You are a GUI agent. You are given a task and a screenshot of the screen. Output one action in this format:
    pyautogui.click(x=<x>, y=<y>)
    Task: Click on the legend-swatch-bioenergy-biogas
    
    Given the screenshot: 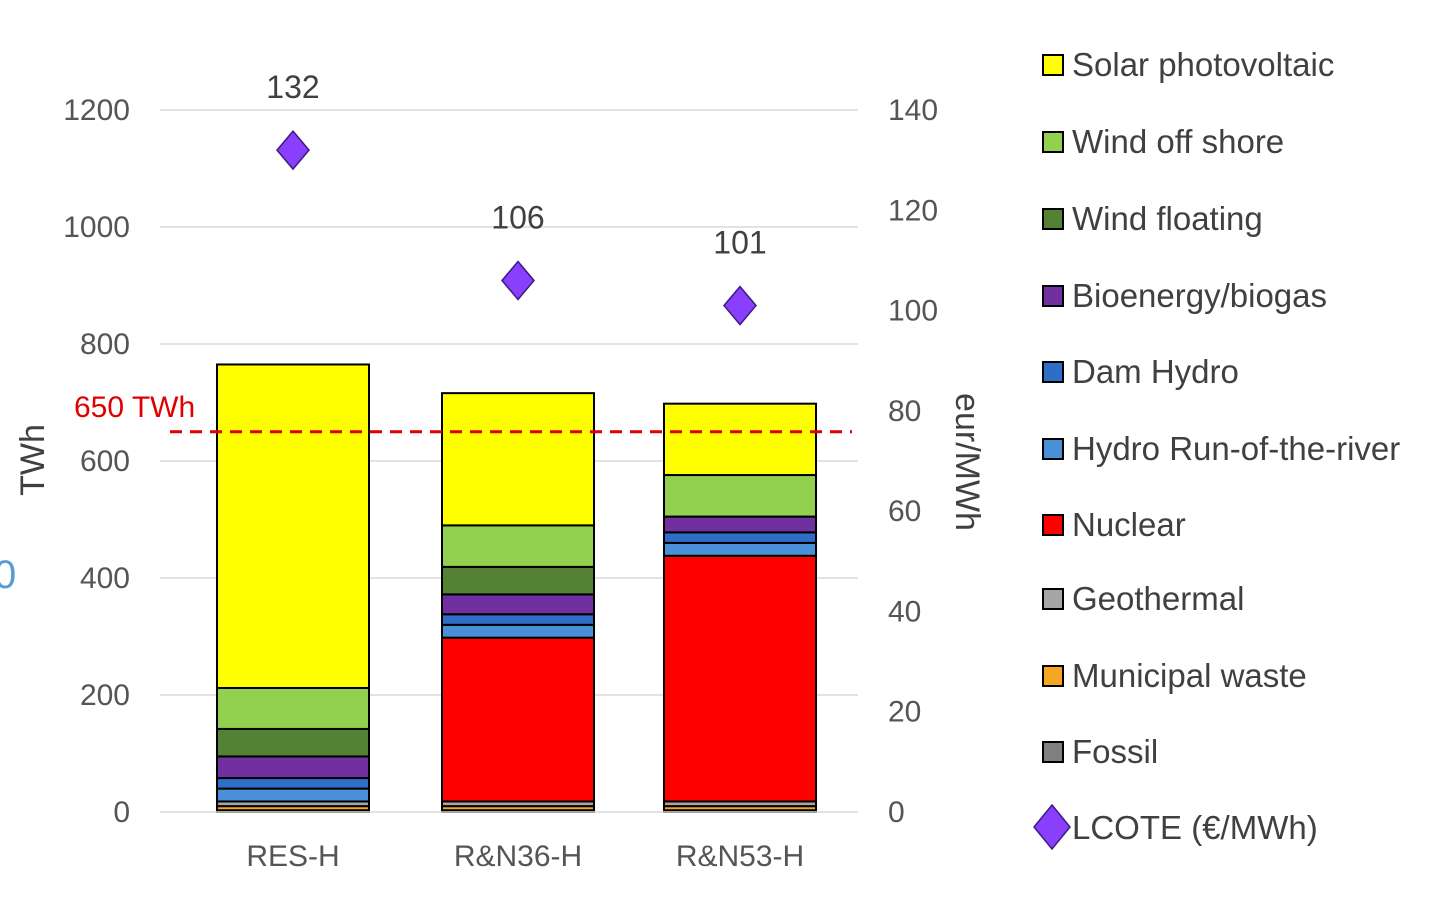 What is the action you would take?
    pyautogui.click(x=1053, y=296)
    